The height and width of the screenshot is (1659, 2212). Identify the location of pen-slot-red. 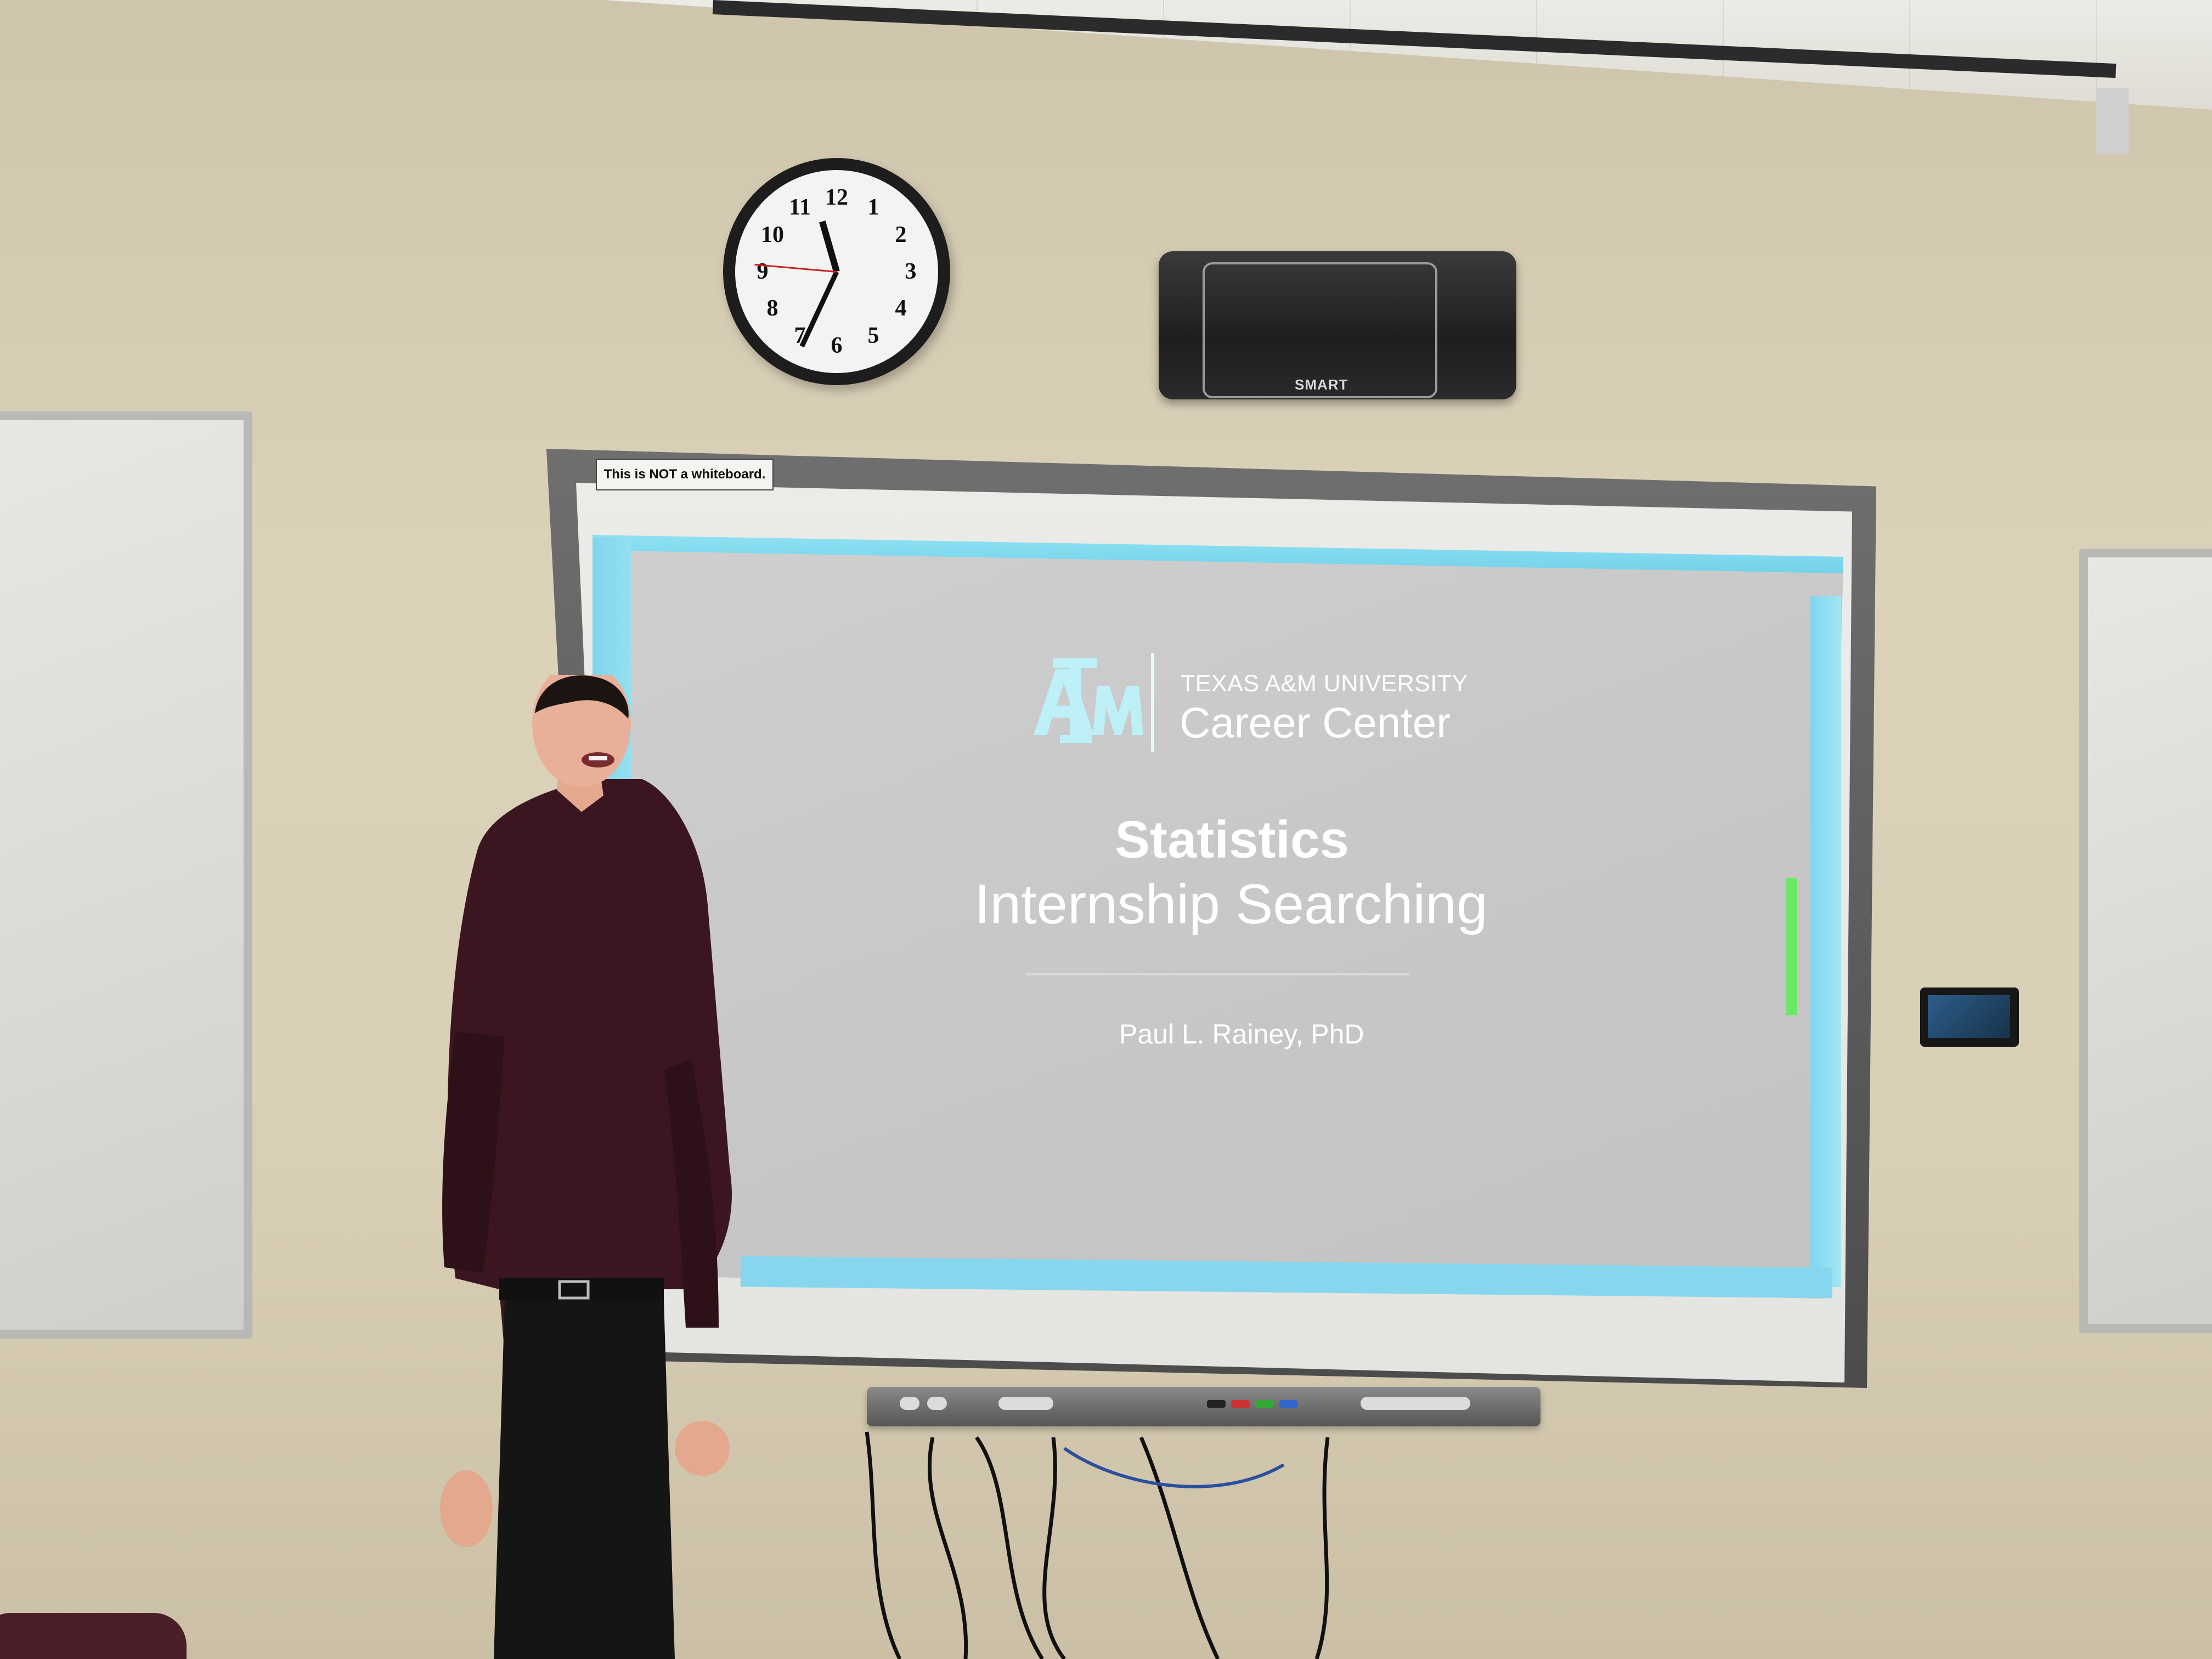
(1241, 1404).